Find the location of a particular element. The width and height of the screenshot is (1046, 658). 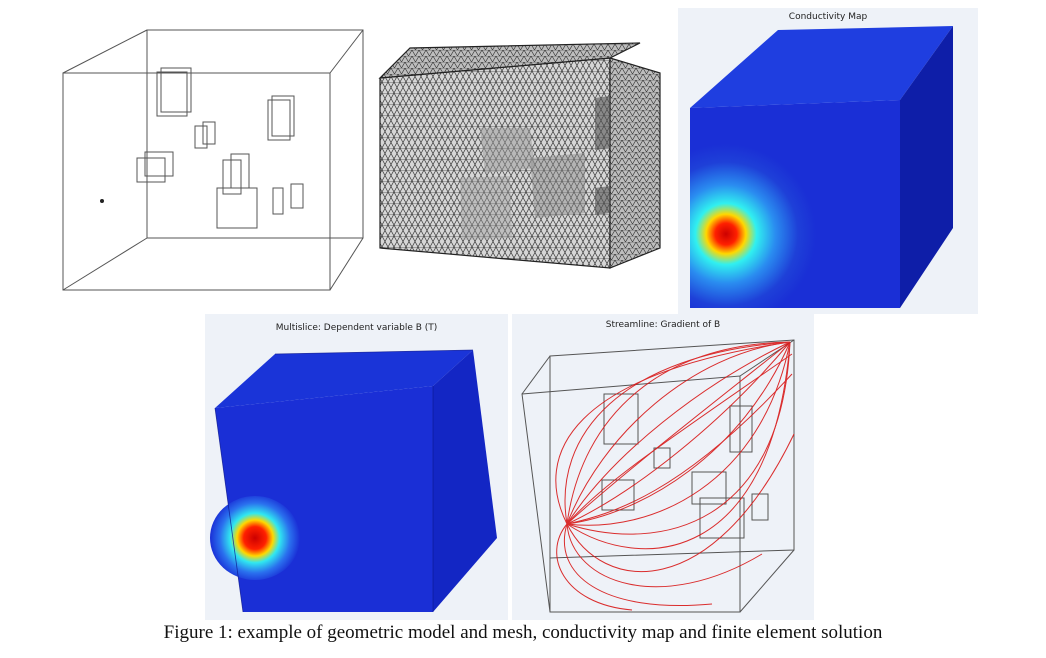

geometry-panel is located at coordinates (215, 160).